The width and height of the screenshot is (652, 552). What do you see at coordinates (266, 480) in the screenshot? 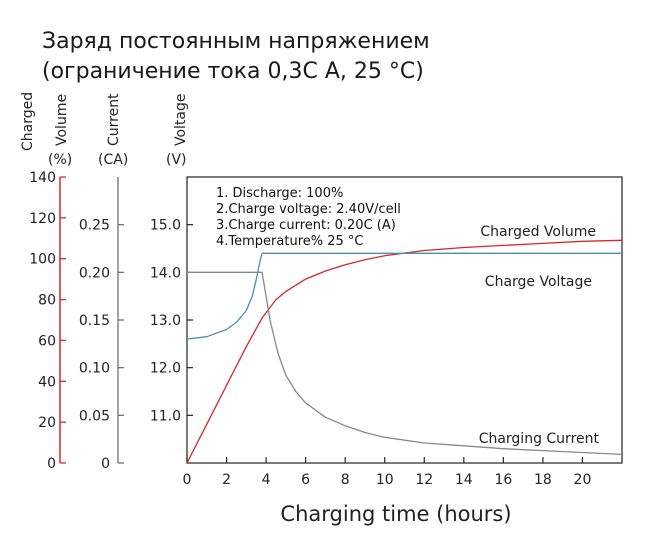
I see `x-tick-label: 4` at bounding box center [266, 480].